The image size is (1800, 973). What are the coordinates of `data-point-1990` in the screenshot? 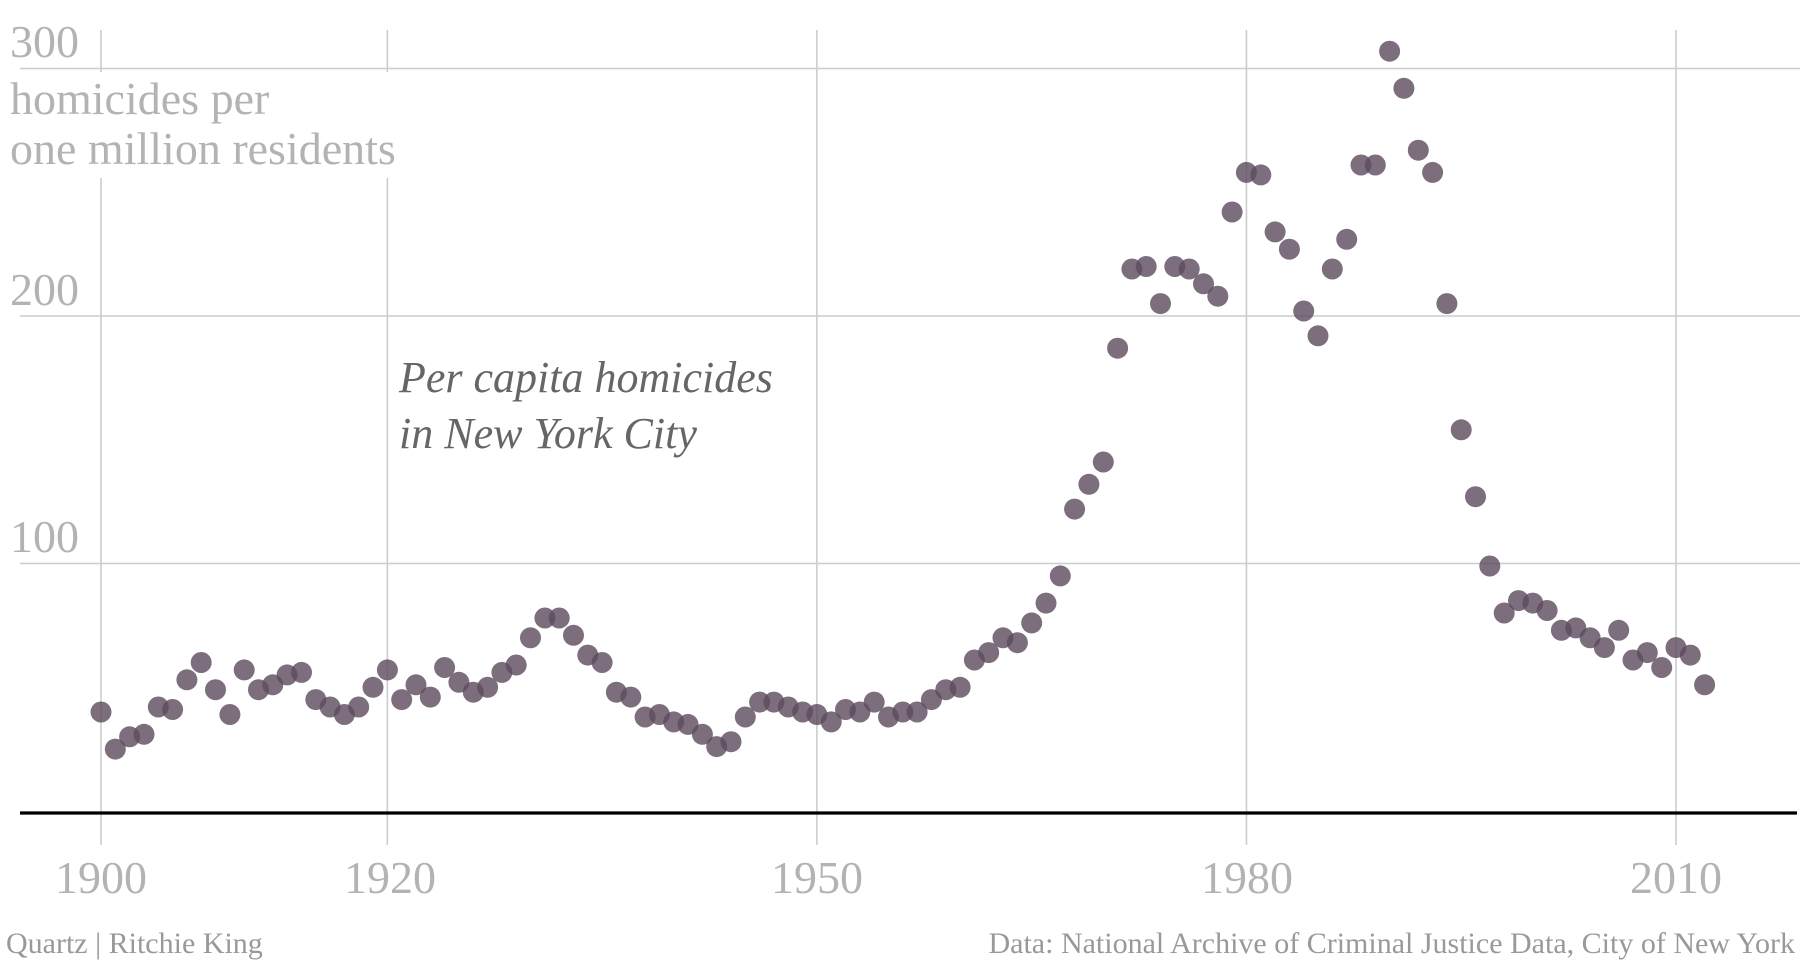 It's located at (1390, 51).